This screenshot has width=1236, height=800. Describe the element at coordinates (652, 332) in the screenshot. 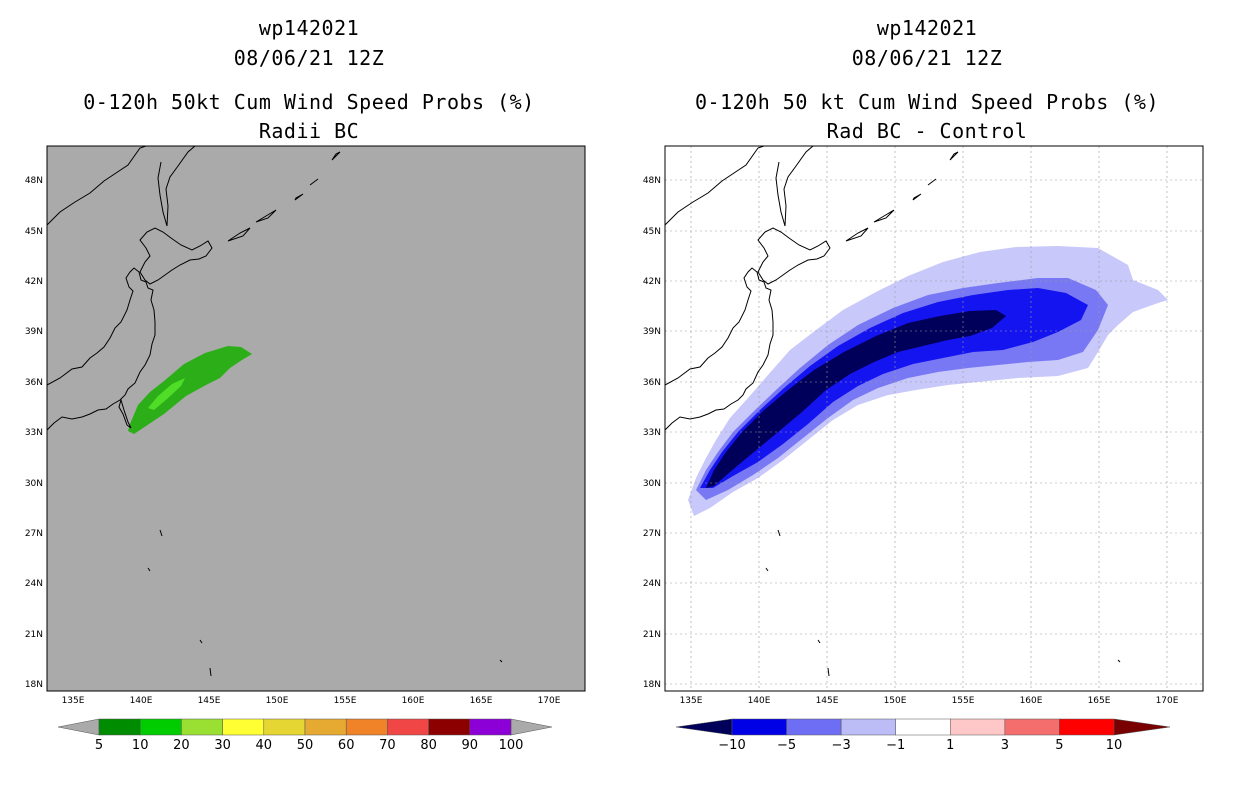

I see `right-lat-label: 39N` at that location.